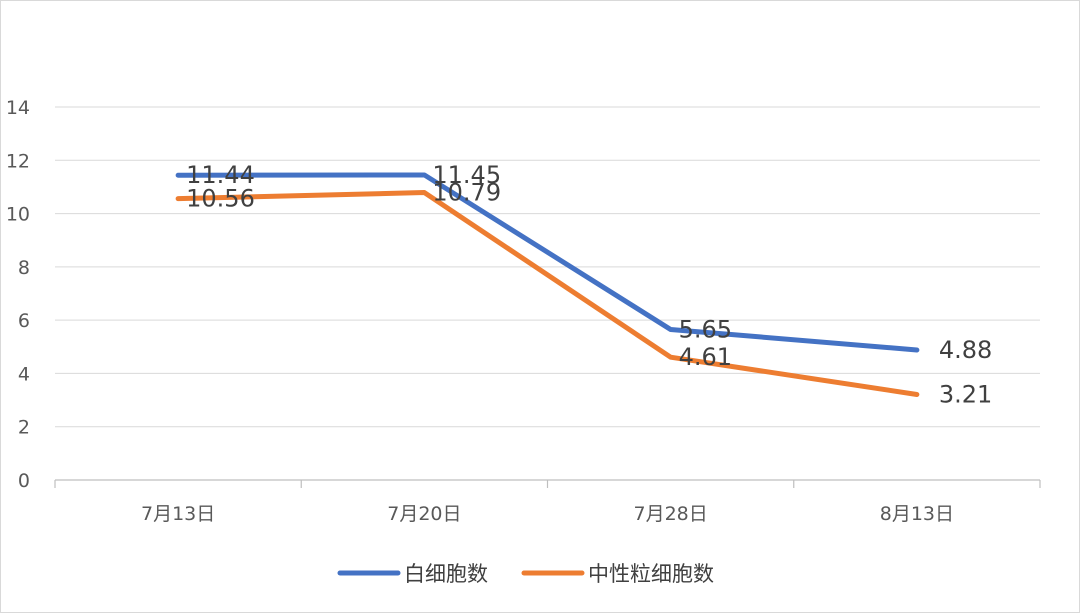 The width and height of the screenshot is (1080, 613). Describe the element at coordinates (18, 294) in the screenshot. I see `y-tick-labels: 0 2 4 6 8 10 12 14` at that location.